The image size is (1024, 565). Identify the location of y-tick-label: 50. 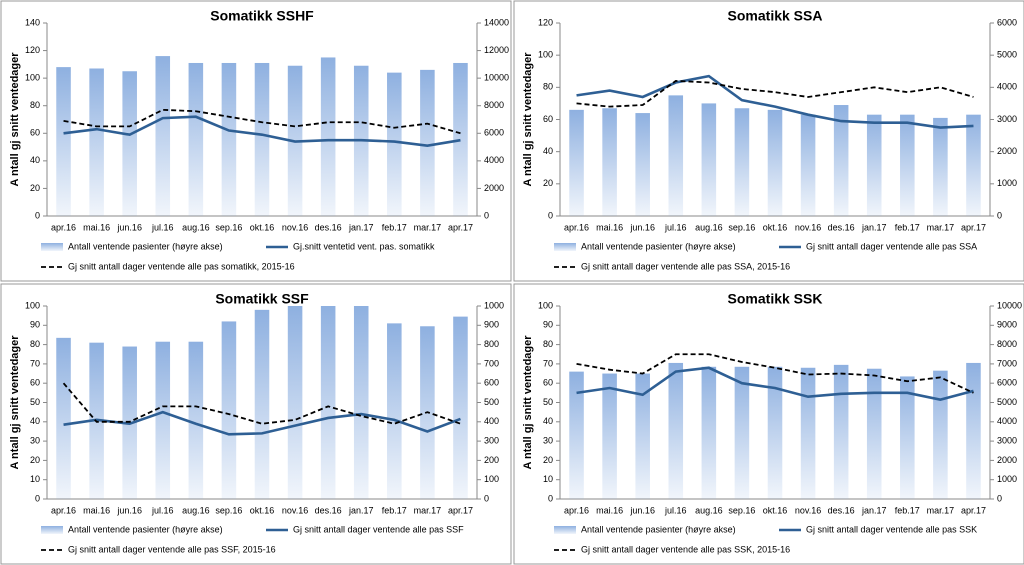
(548, 402).